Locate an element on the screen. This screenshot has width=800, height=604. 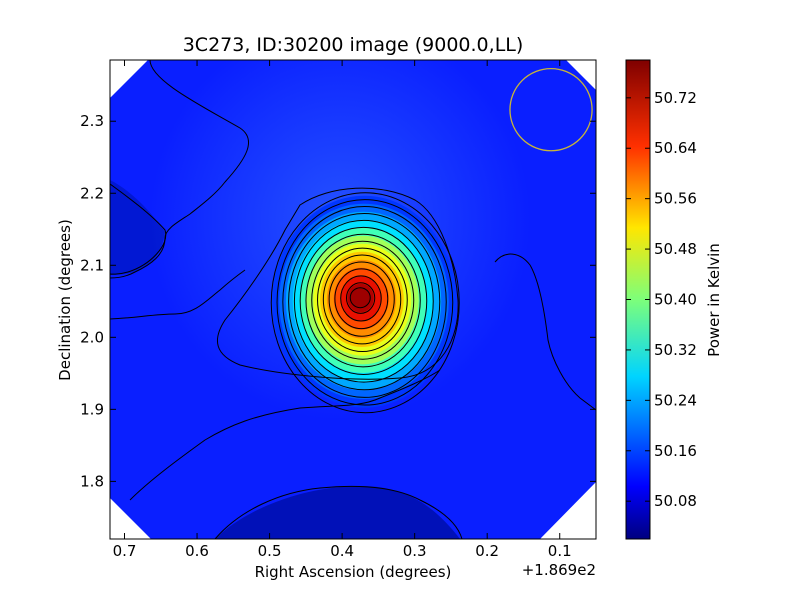
x-axis-label: Right Ascension (degrees) is located at coordinates (353, 572).